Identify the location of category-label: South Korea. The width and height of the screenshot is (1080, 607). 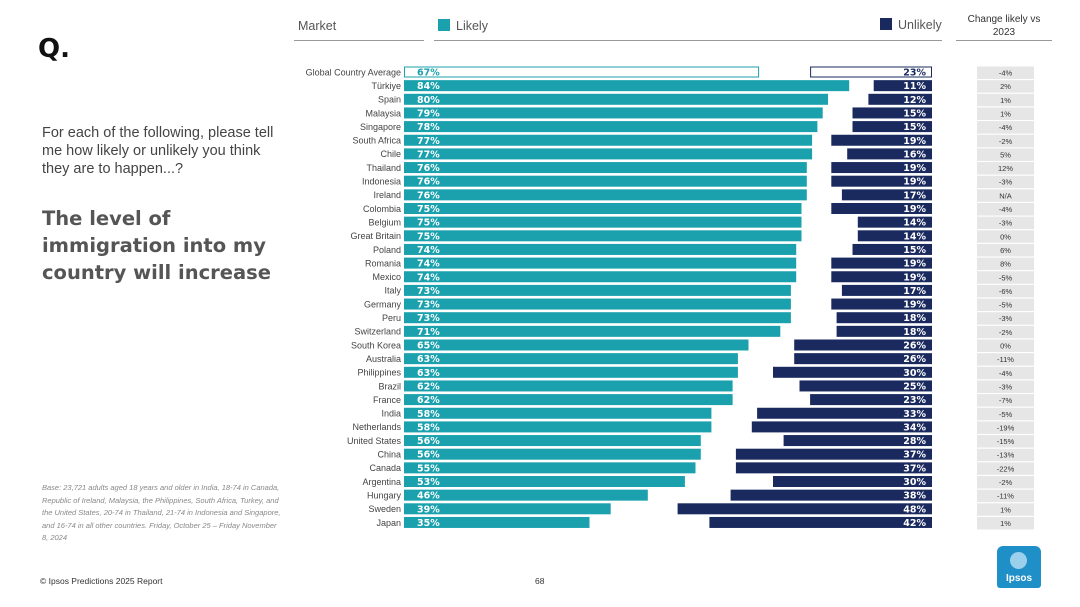
(376, 345).